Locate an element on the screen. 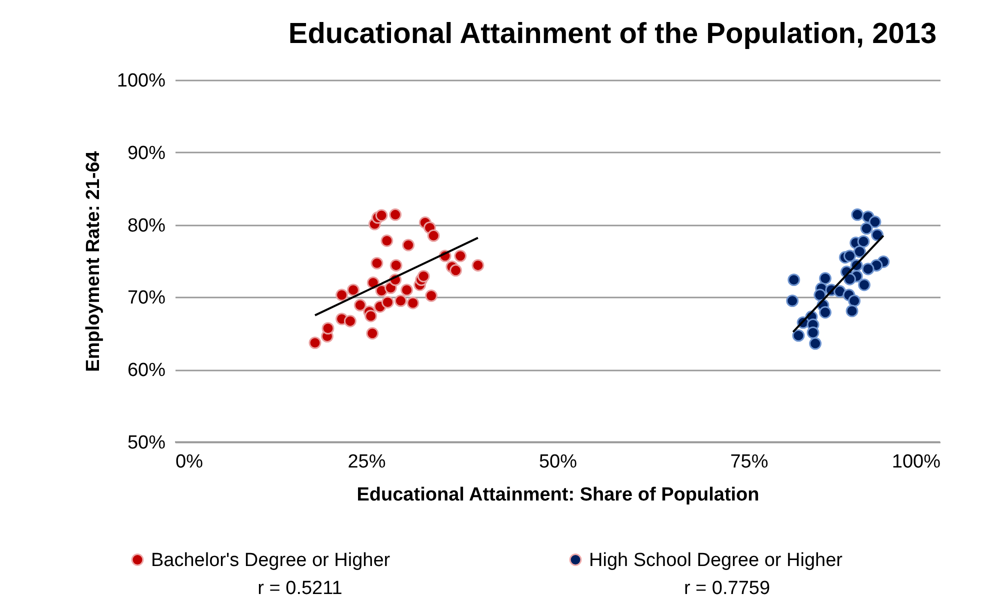 This screenshot has width=981, height=609. y-axis-title: Employment Rate: 21-64 is located at coordinates (93, 261).